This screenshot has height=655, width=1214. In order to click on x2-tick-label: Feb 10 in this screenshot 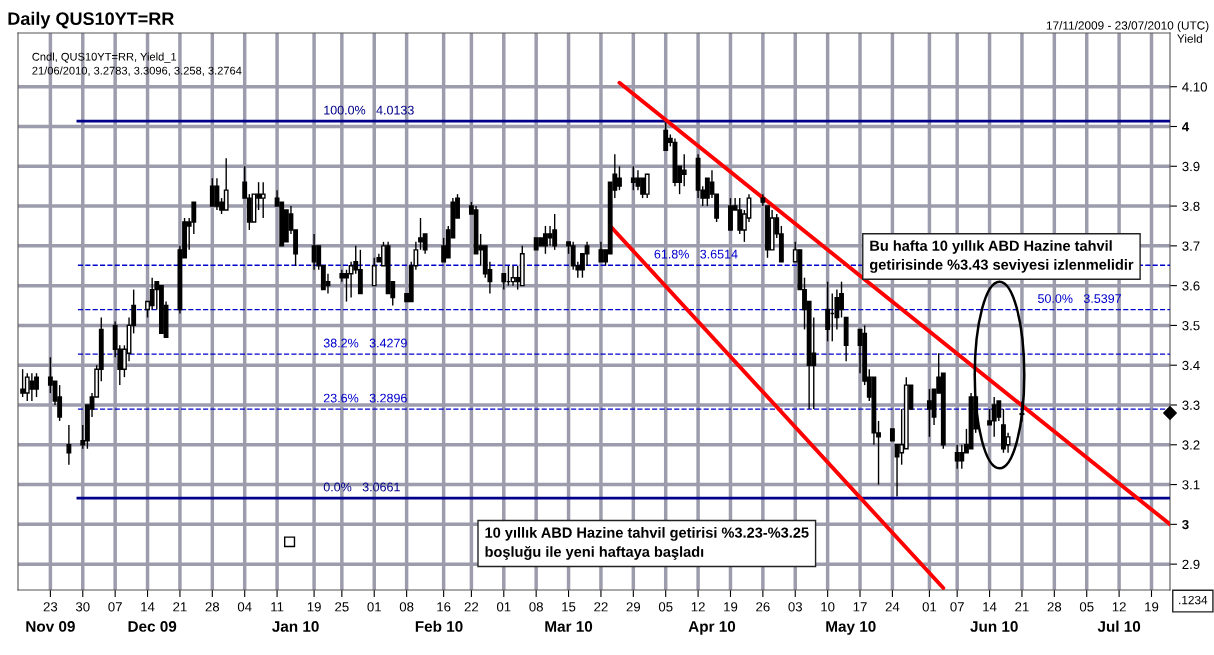, I will do `click(439, 626)`.